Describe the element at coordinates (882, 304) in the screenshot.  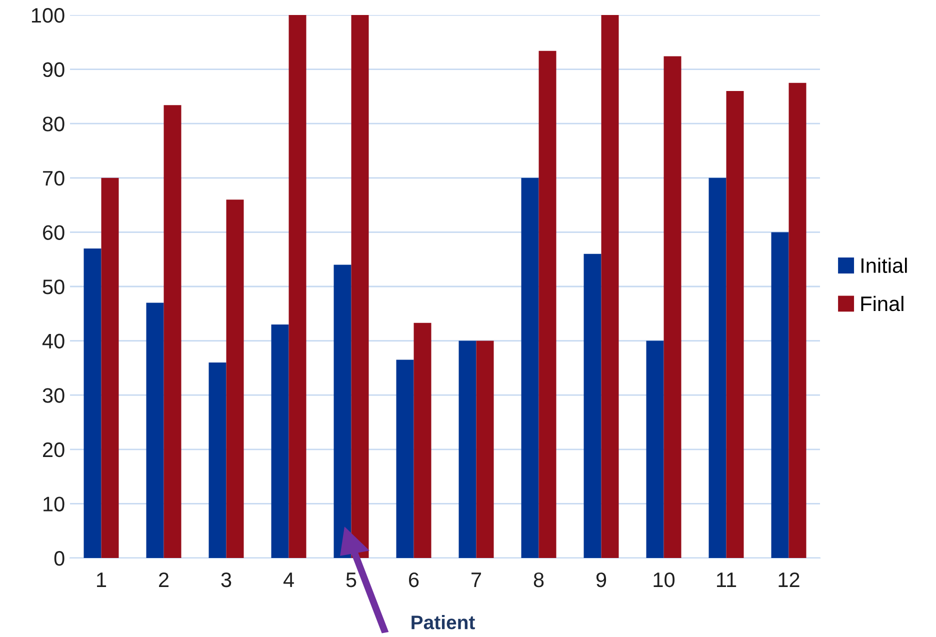
I see `legend-label: Final` at that location.